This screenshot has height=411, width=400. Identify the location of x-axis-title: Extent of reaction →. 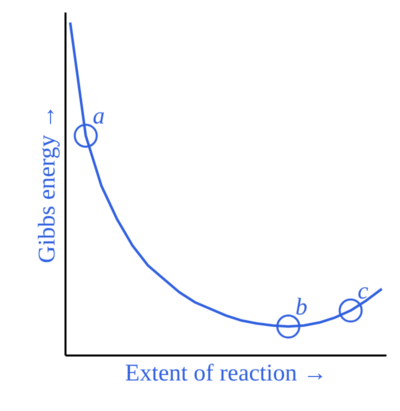
(226, 373).